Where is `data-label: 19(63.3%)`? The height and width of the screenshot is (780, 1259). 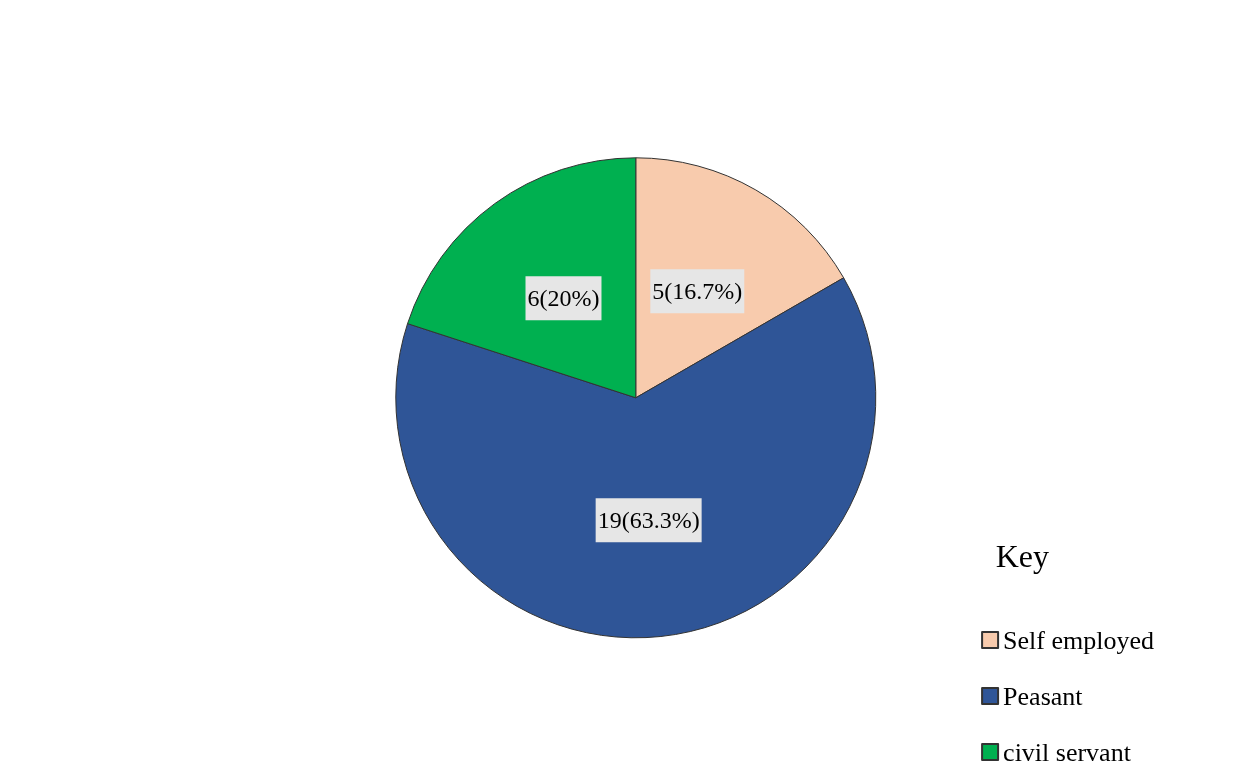 data-label: 19(63.3%) is located at coordinates (648, 520).